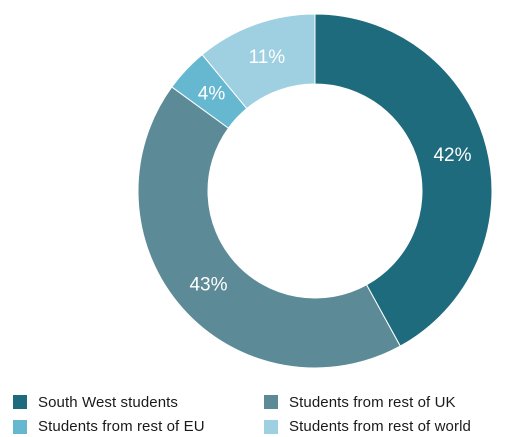 The height and width of the screenshot is (437, 519). What do you see at coordinates (380, 426) in the screenshot?
I see `legend-label: Students from rest of world` at bounding box center [380, 426].